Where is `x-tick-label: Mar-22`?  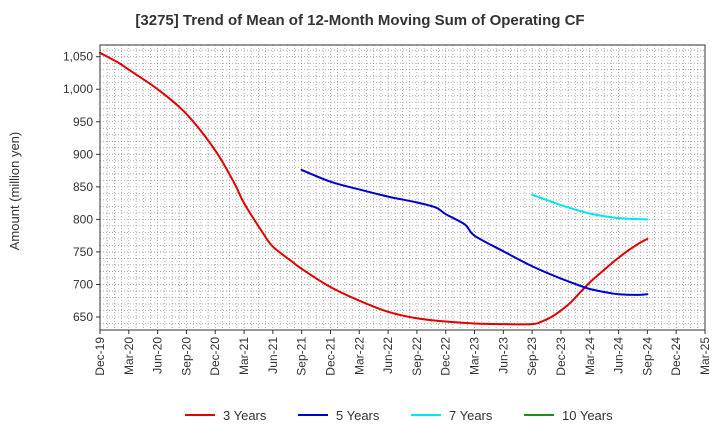
x-tick-label: Mar-22 is located at coordinates (359, 356).